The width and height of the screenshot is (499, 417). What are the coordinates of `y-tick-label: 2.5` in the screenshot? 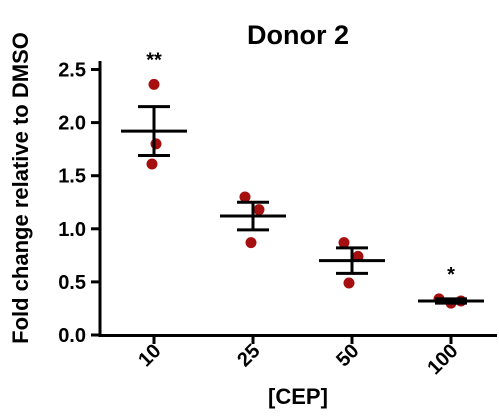 It's located at (72, 71).